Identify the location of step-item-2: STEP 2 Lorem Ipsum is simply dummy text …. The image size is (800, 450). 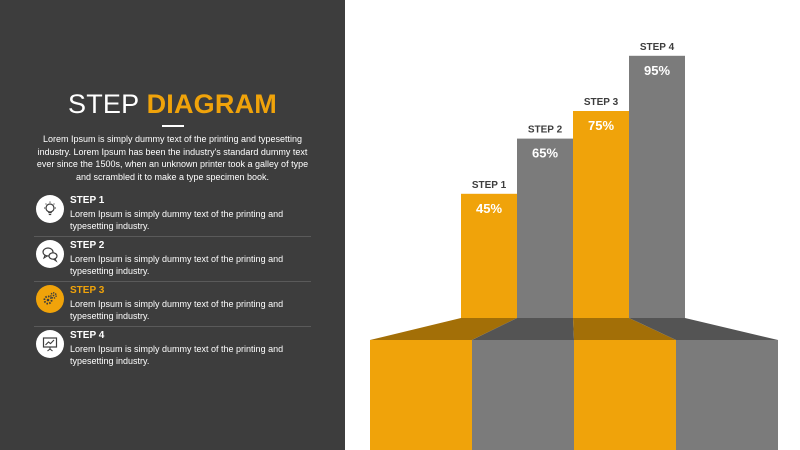
(172, 259).